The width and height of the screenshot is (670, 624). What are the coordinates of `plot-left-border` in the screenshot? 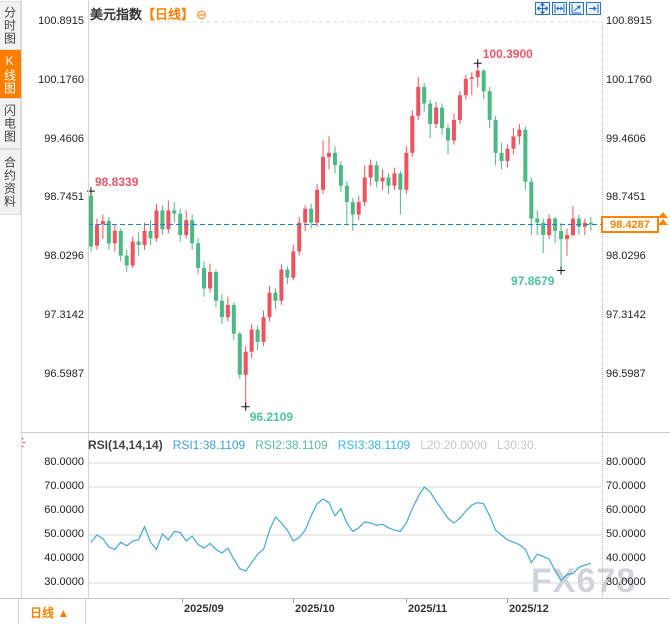 It's located at (88, 299).